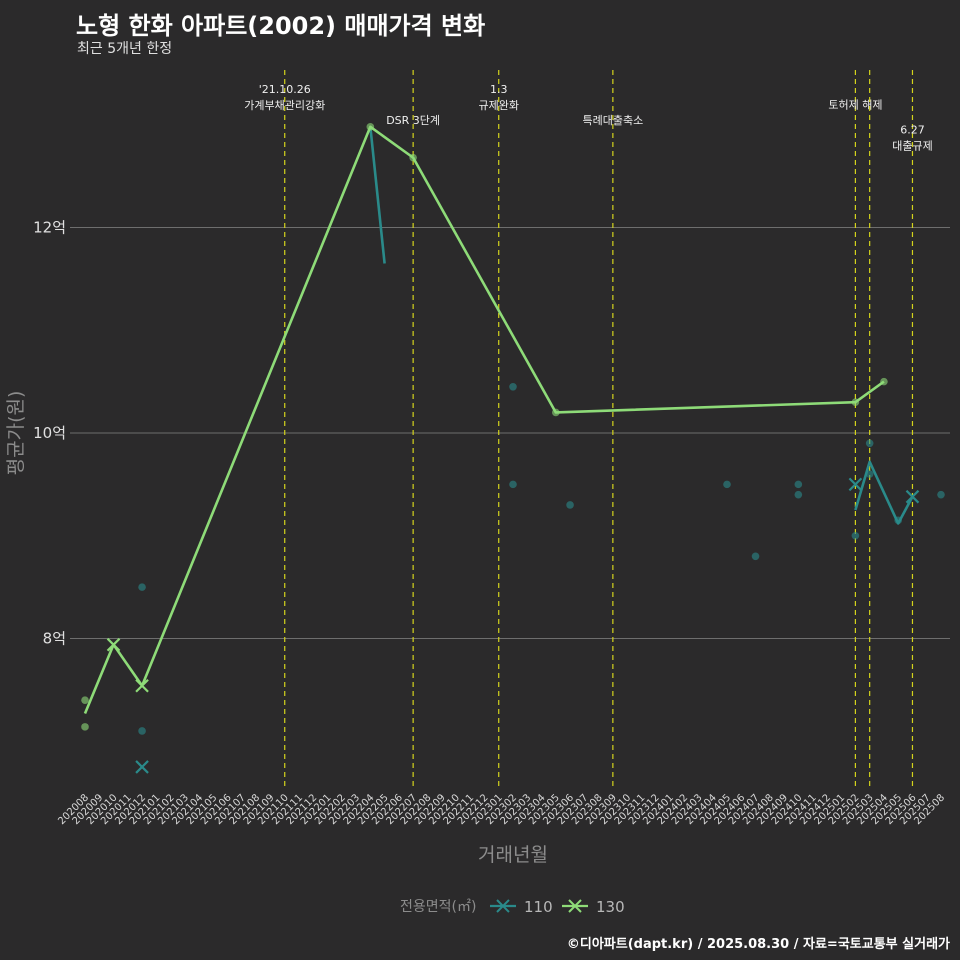  What do you see at coordinates (281, 26) in the screenshot?
I see `chart-title: 노형 한화 아파트(2002) 매매가격 변화` at bounding box center [281, 26].